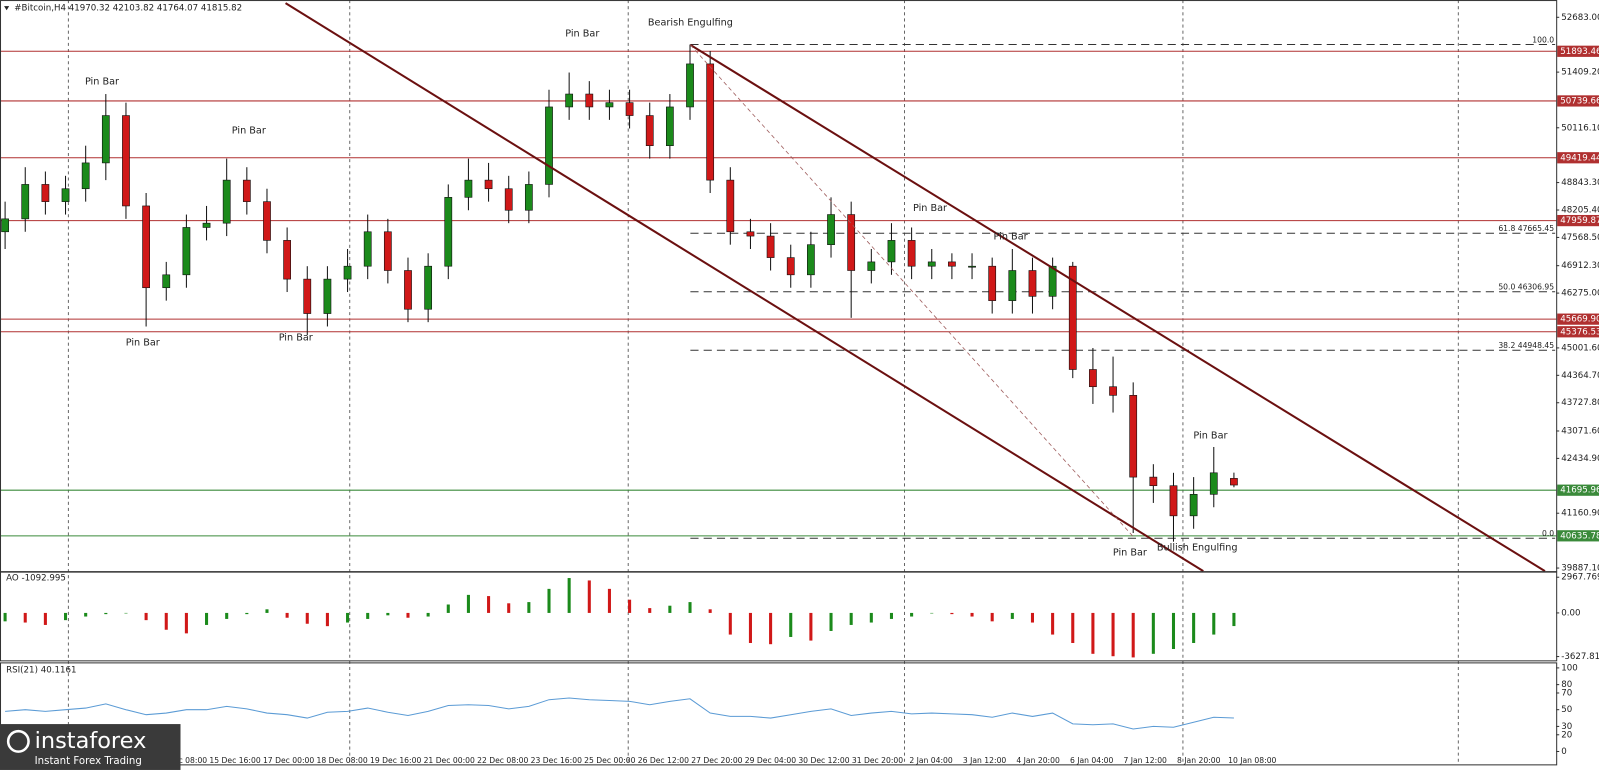 The height and width of the screenshot is (770, 1599). Describe the element at coordinates (1580, 514) in the screenshot. I see `y-tick-label: 41160.90` at that location.